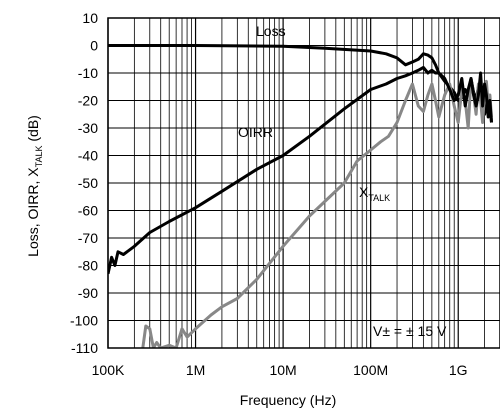  Describe the element at coordinates (370, 370) in the screenshot. I see `x-tick-label: 100M` at that location.